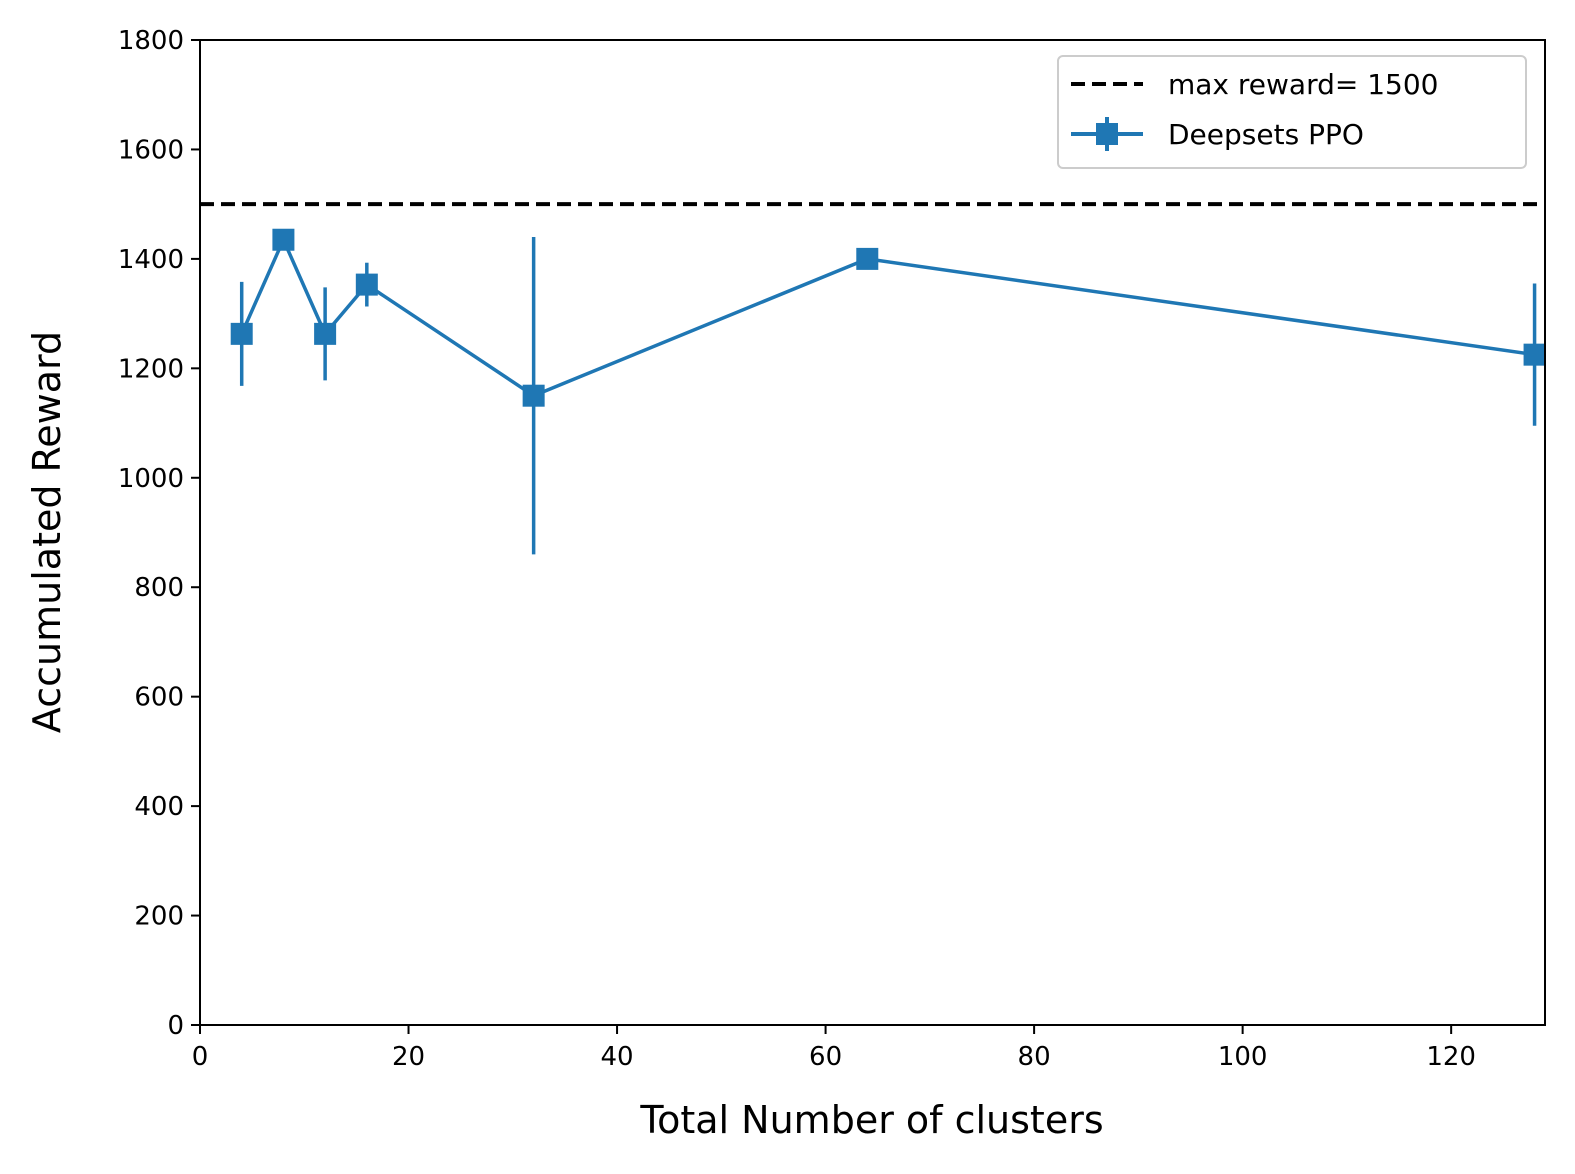 The height and width of the screenshot is (1174, 1575). Describe the element at coordinates (151, 41) in the screenshot. I see `y-tick-label: 1800` at that location.